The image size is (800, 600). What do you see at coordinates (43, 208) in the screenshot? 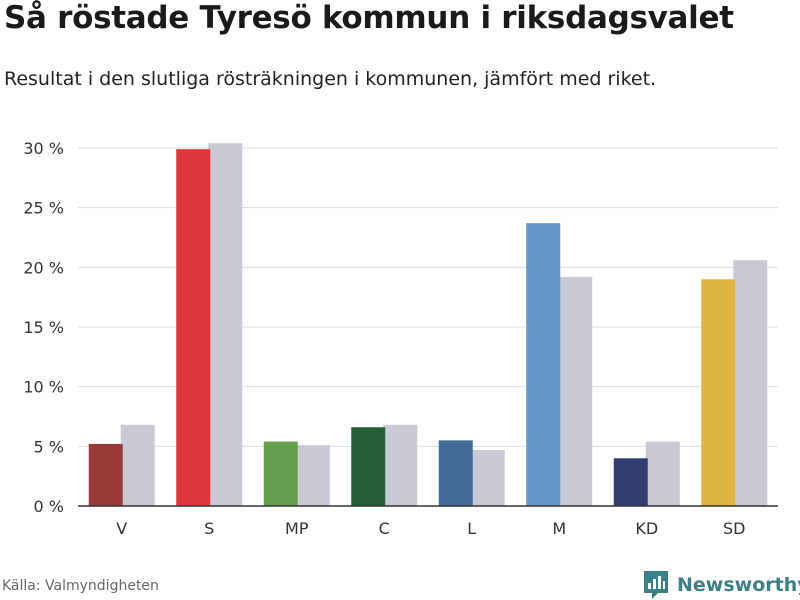
I see `y-tick-label: 25 %` at bounding box center [43, 208].